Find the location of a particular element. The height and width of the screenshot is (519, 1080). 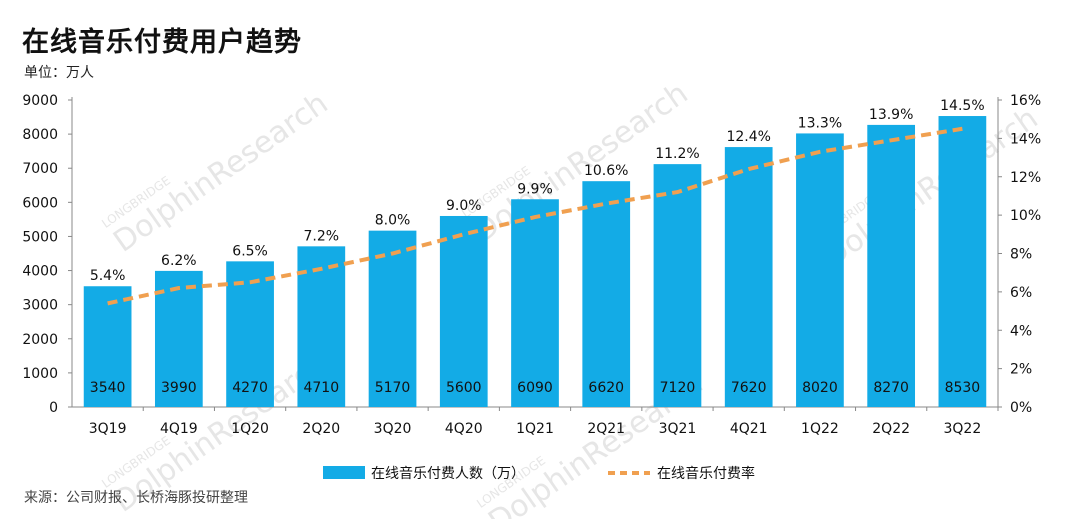

y-right-tick-label: 10% is located at coordinates (1025, 216).